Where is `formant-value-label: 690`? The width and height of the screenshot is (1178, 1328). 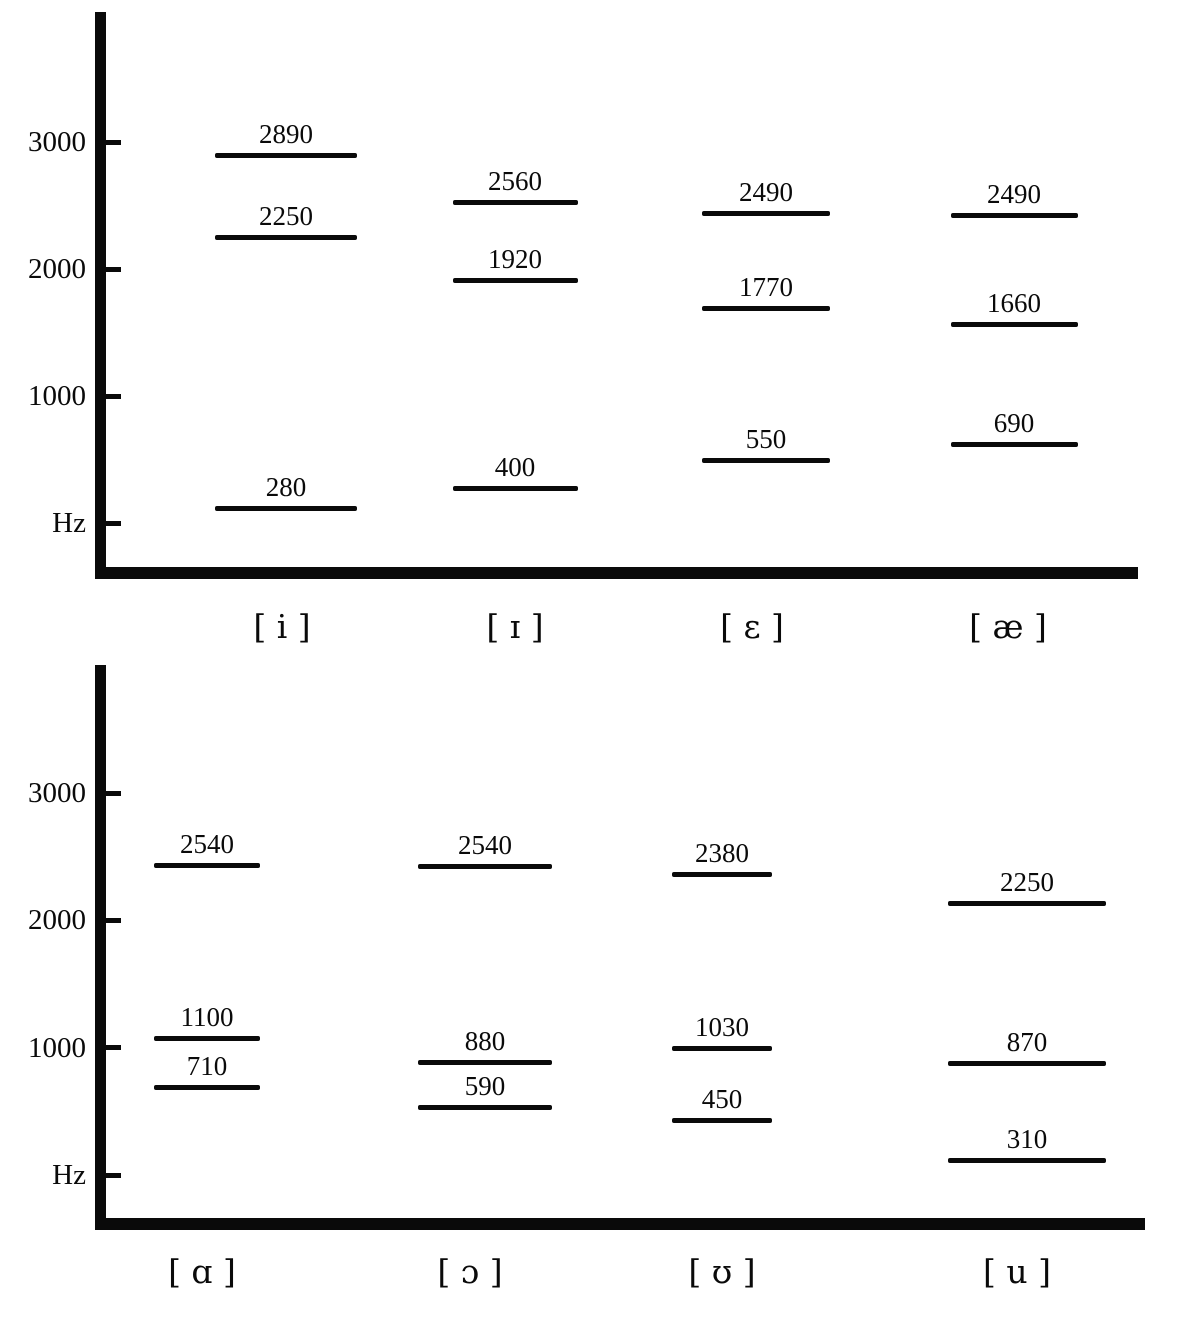
formant-value-label: 690 is located at coordinates (1014, 423).